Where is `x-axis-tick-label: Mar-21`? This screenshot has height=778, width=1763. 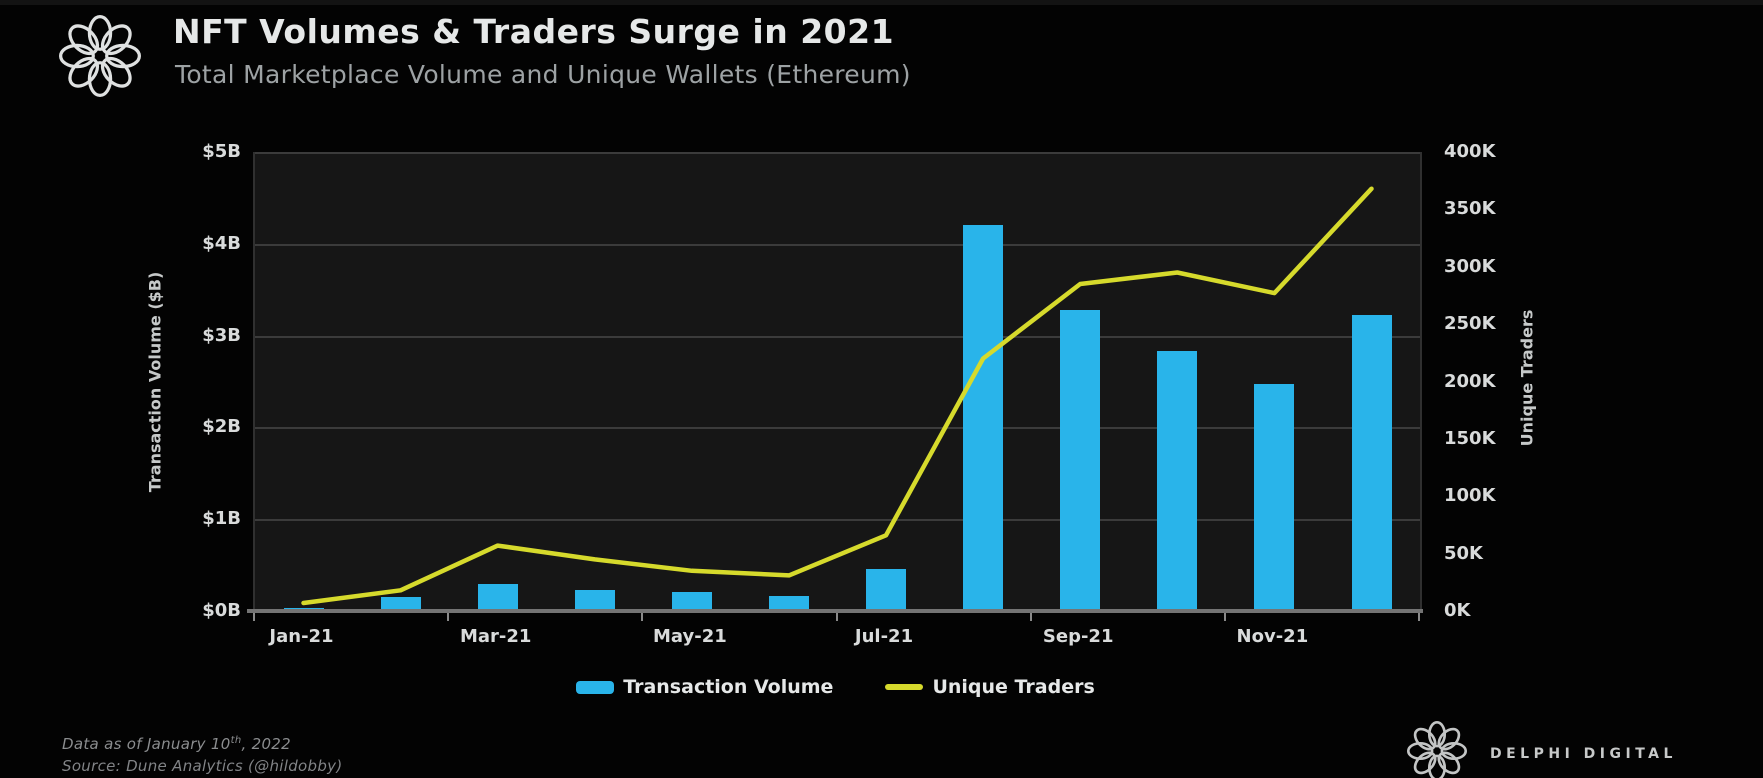
x-axis-tick-label: Mar-21 is located at coordinates (495, 636).